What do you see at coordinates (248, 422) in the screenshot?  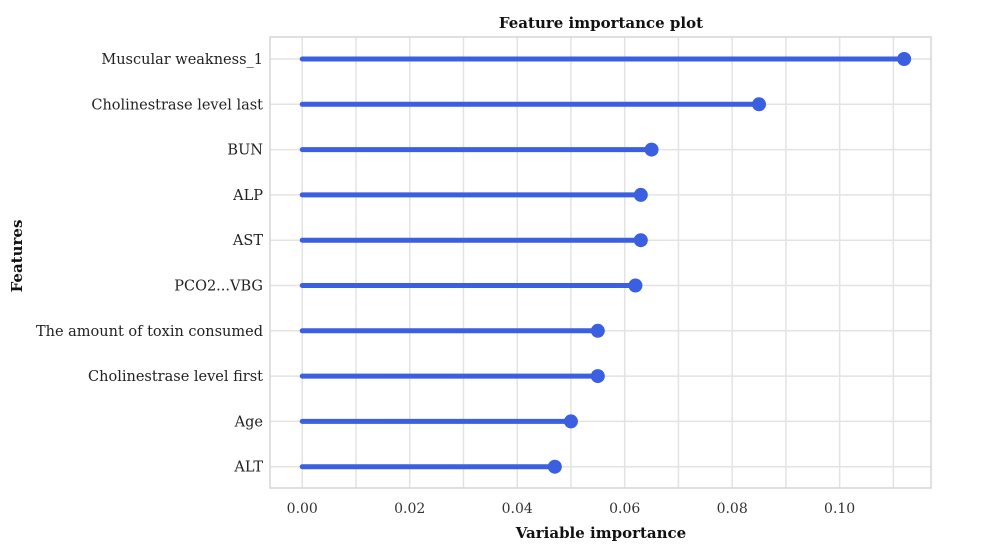 I see `category-label: Age` at bounding box center [248, 422].